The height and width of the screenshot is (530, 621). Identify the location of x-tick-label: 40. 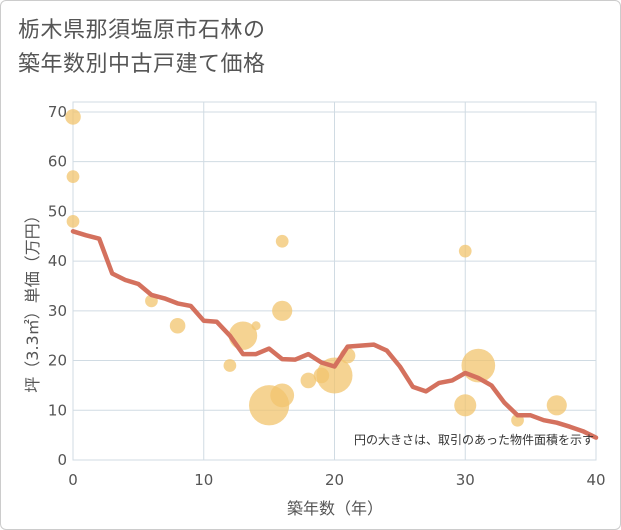
(595, 480).